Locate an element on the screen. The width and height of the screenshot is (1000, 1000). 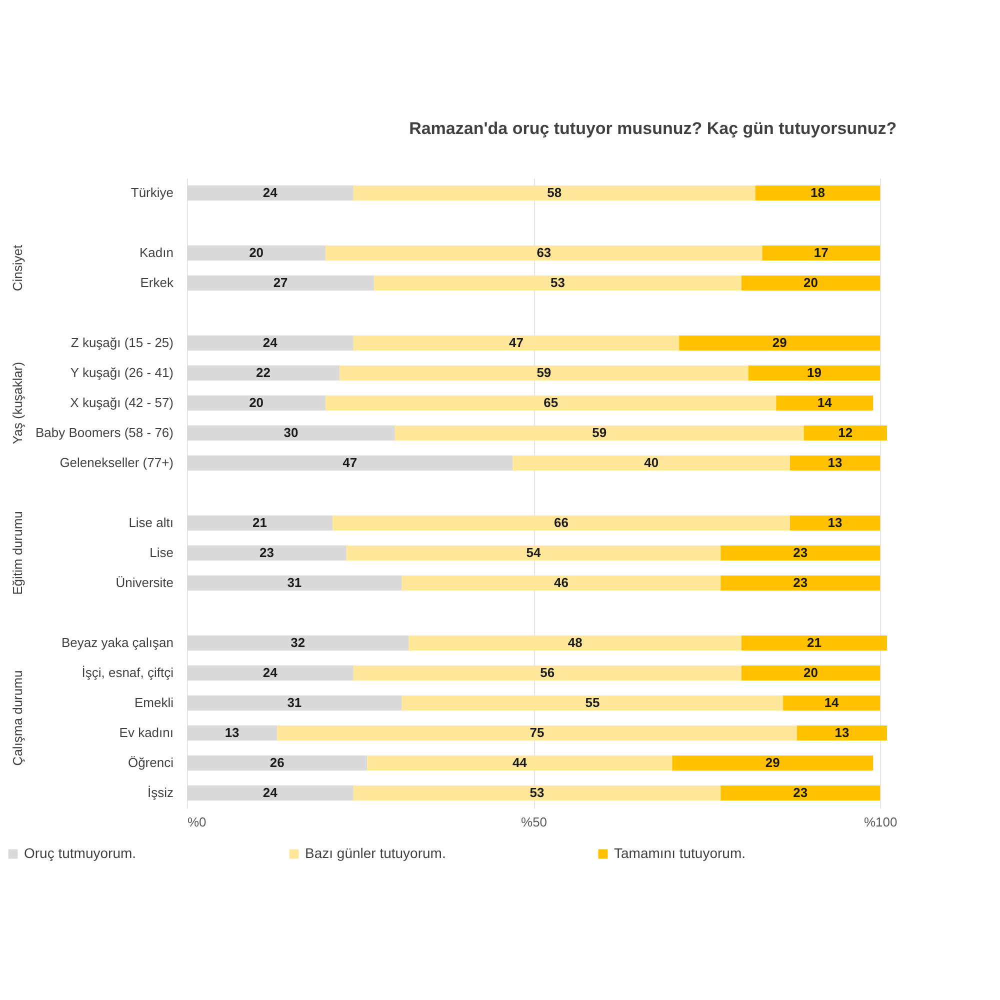
data-label: 19 is located at coordinates (814, 372).